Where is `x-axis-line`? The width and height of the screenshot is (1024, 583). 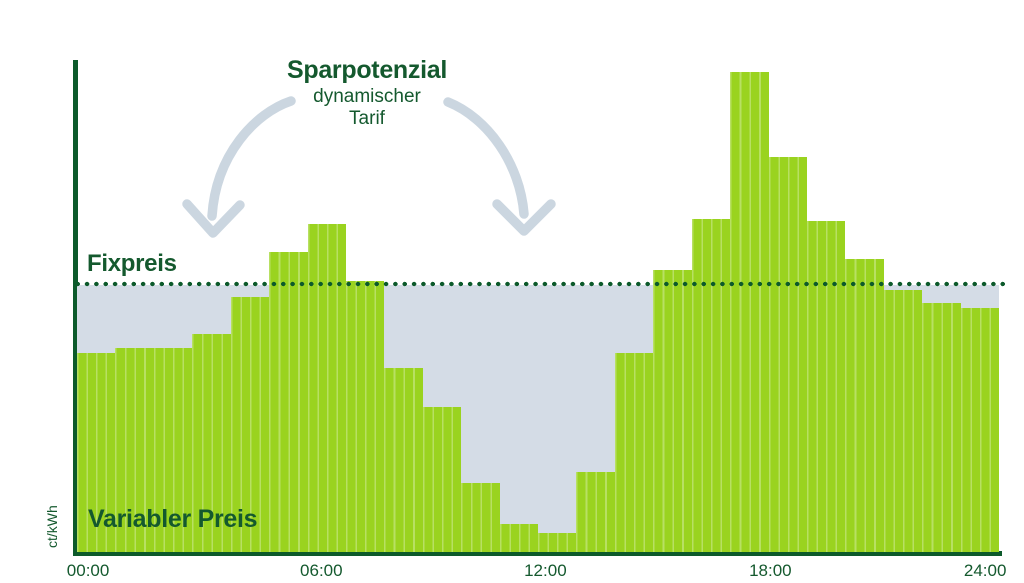 x-axis-line is located at coordinates (537, 553).